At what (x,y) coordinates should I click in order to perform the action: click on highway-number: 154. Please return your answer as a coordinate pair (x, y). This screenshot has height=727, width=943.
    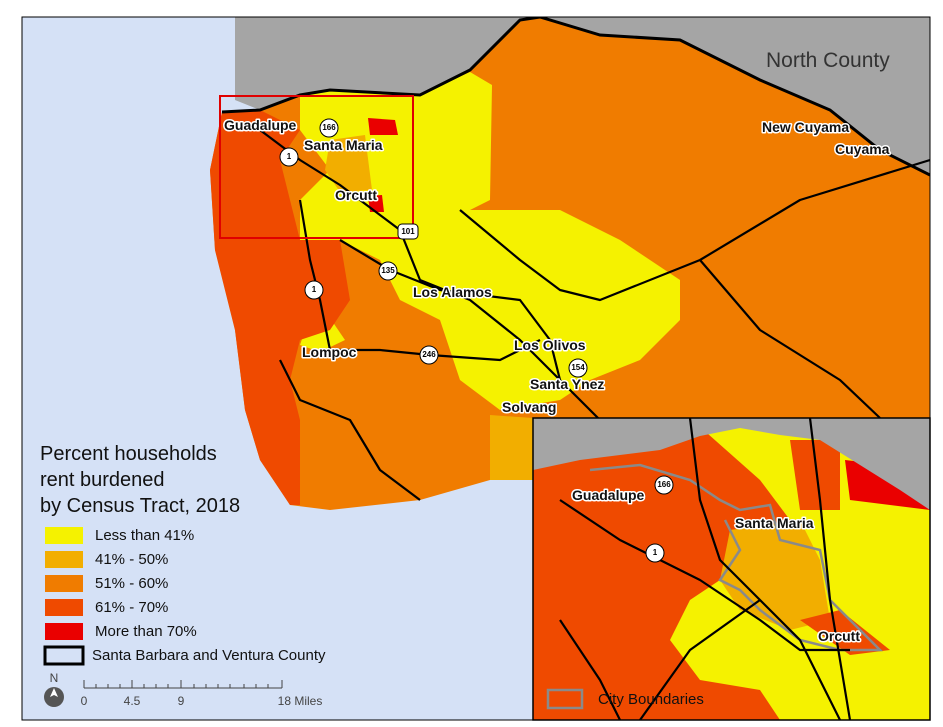
    Looking at the image, I should click on (578, 367).